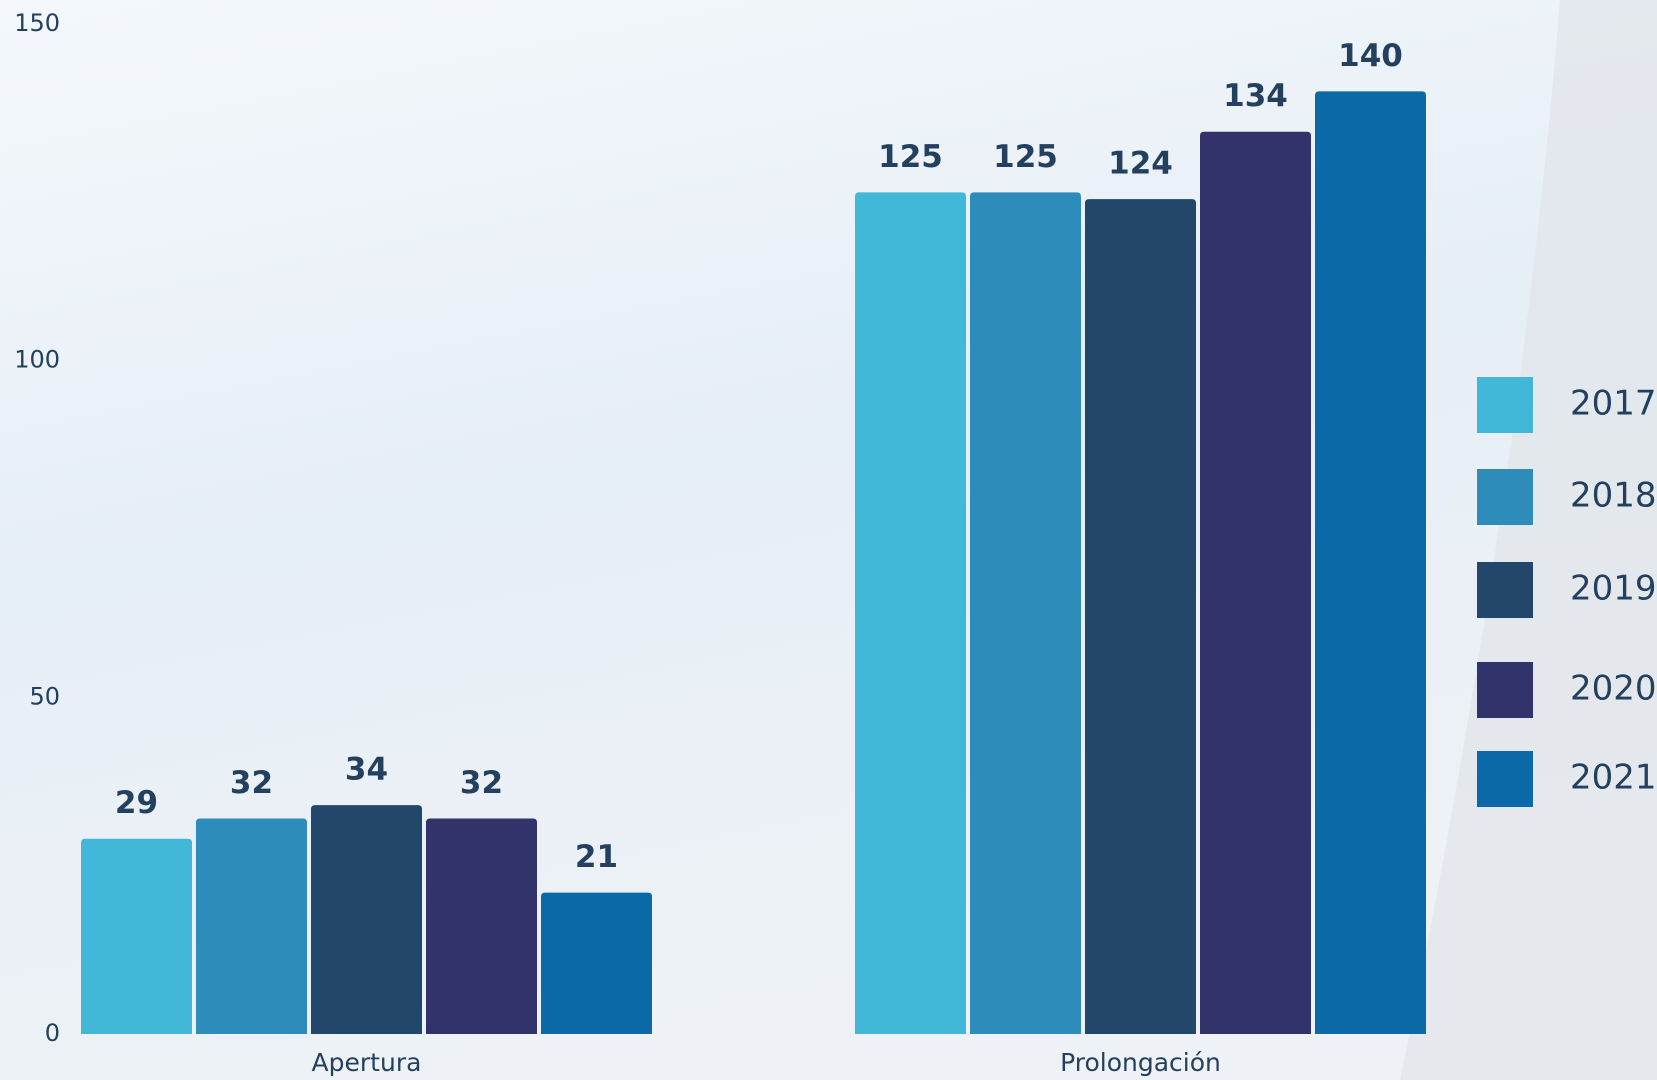 This screenshot has width=1657, height=1080. What do you see at coordinates (44, 696) in the screenshot?
I see `y-tick-label: 50` at bounding box center [44, 696].